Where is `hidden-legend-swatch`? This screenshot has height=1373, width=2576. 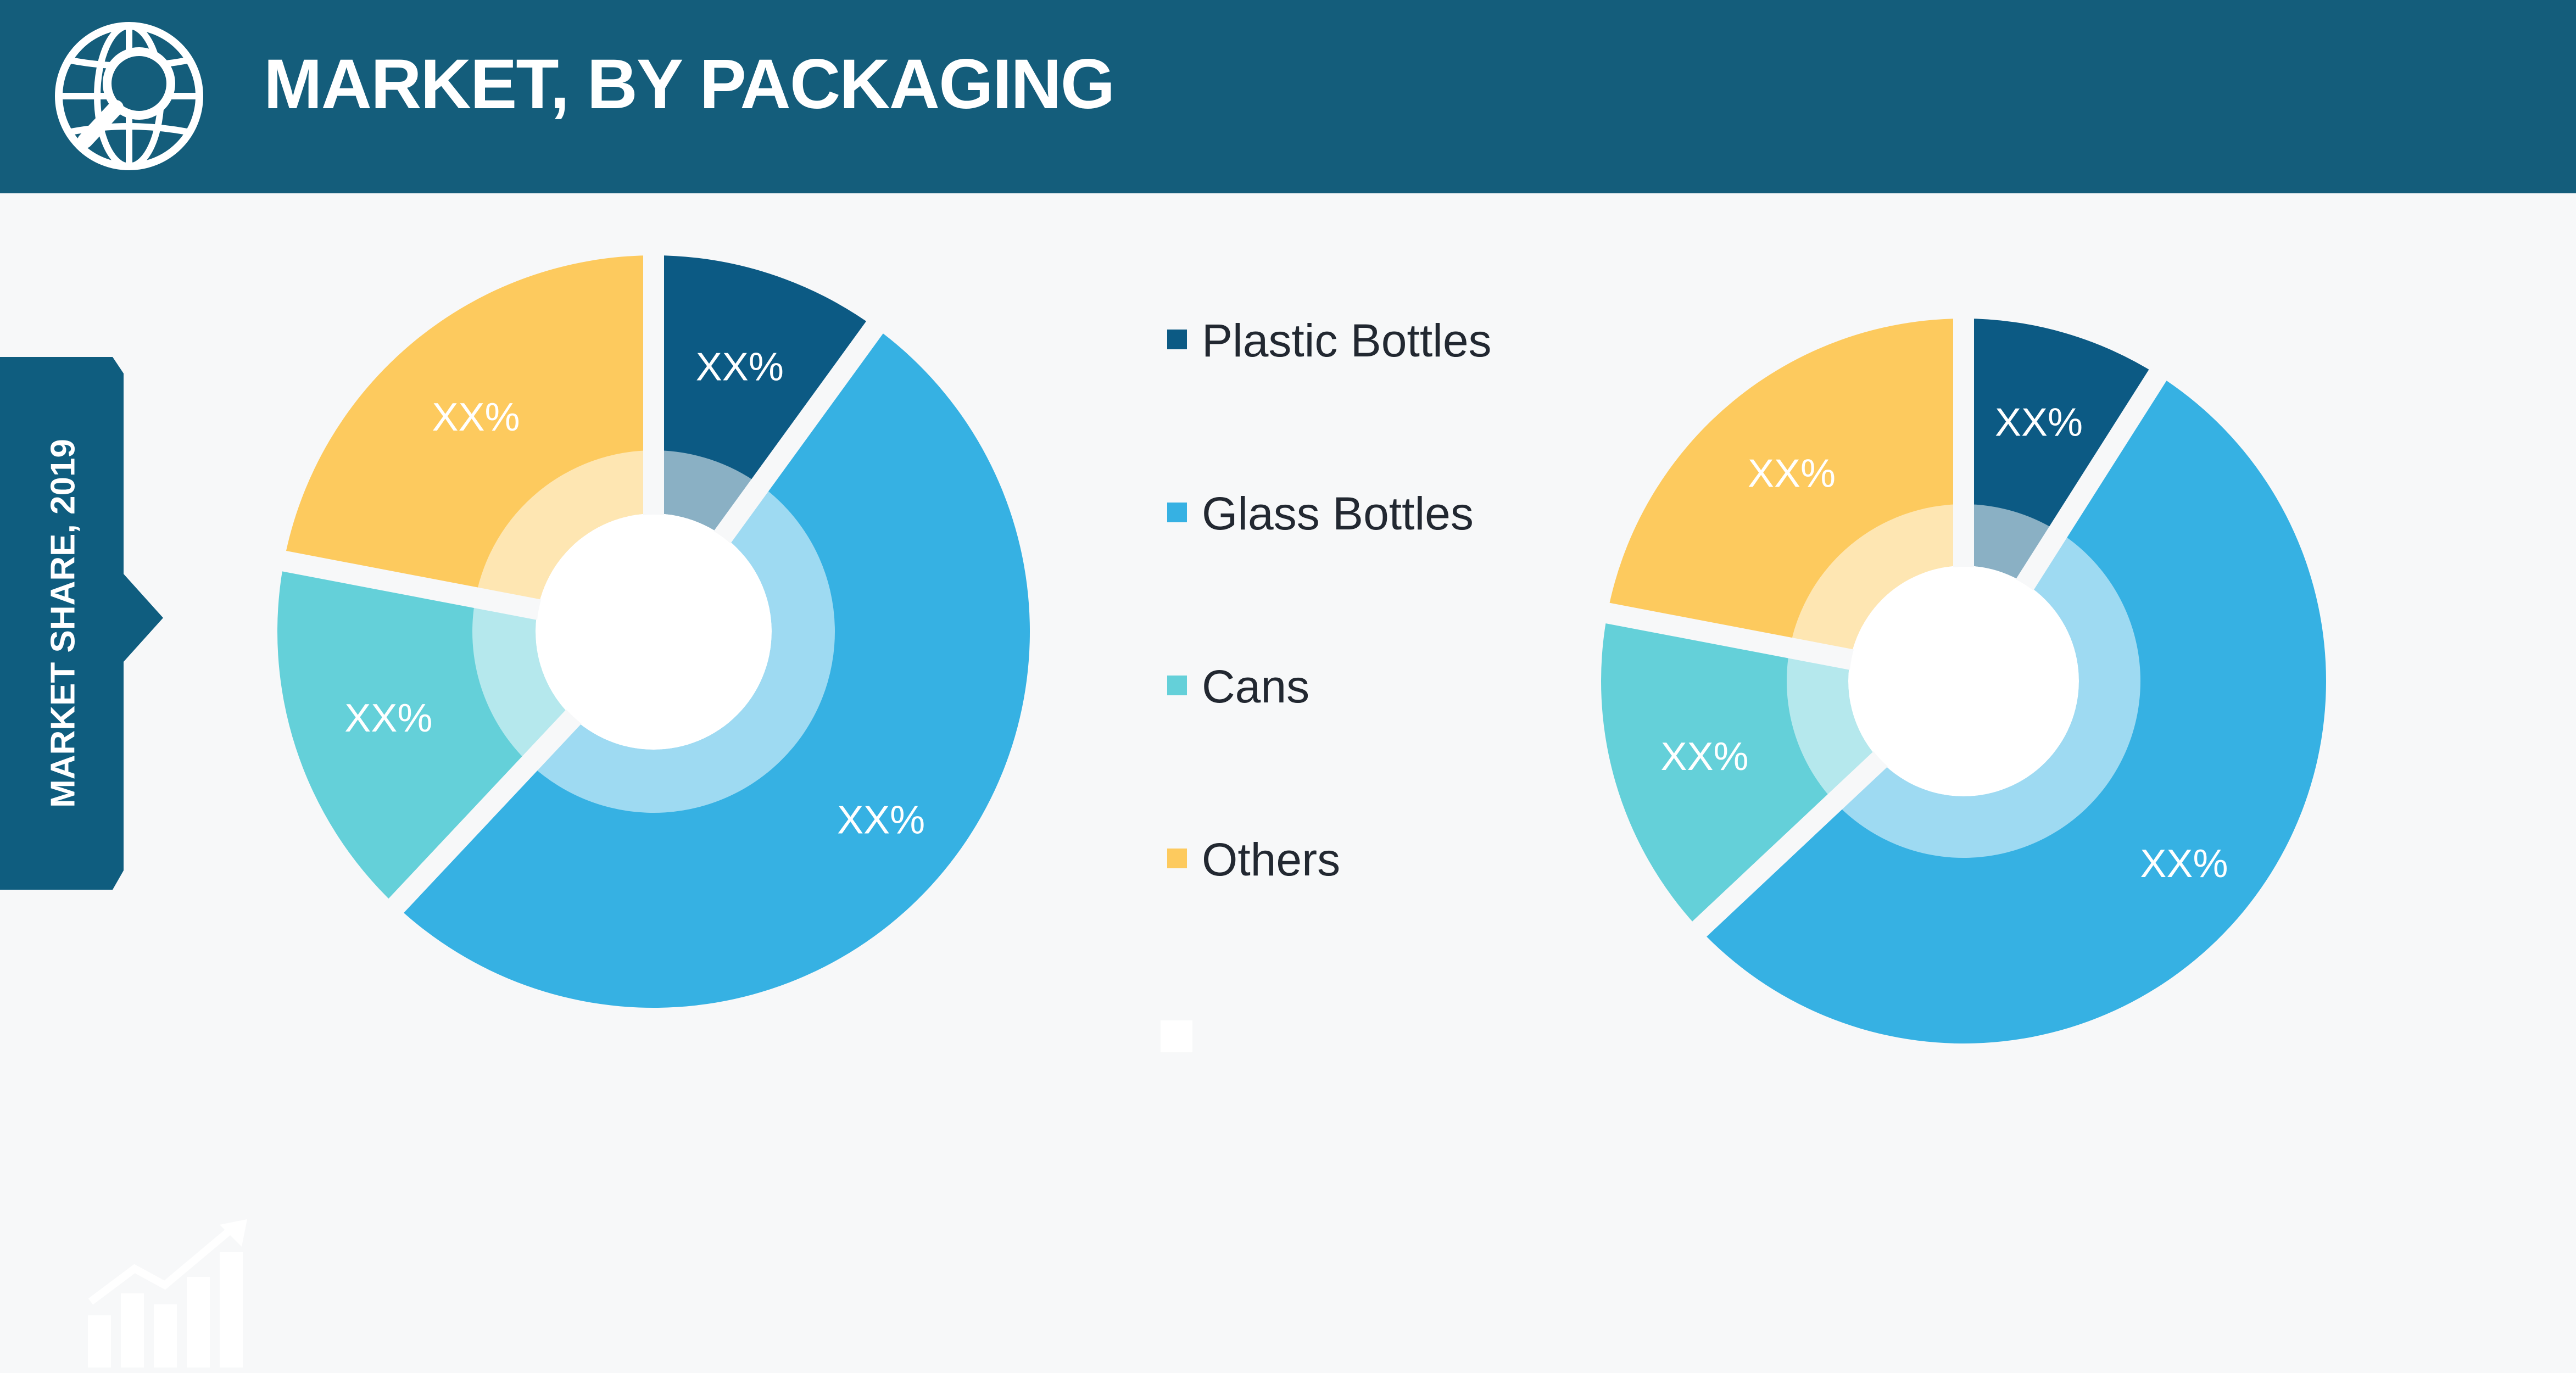
hidden-legend-swatch is located at coordinates (1176, 1036).